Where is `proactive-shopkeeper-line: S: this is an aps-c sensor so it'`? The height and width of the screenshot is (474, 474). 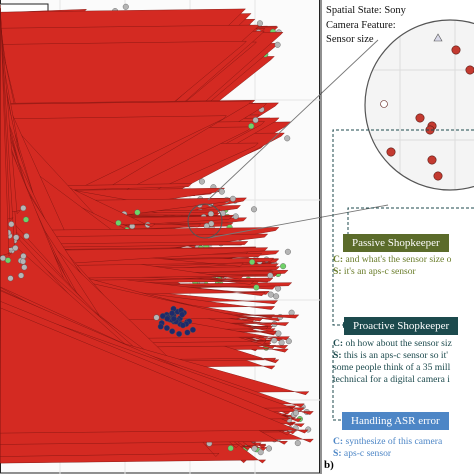 proactive-shopkeeper-line: S: this is an aps-c sensor so it' is located at coordinates (390, 355).